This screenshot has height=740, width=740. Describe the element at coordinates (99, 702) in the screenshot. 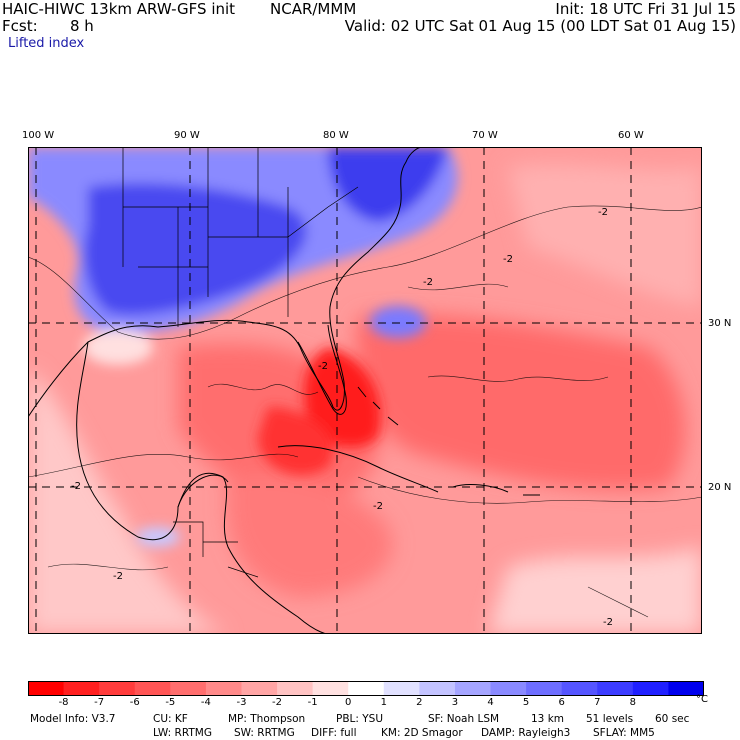

I see `colorbar-tick-label: -7` at that location.